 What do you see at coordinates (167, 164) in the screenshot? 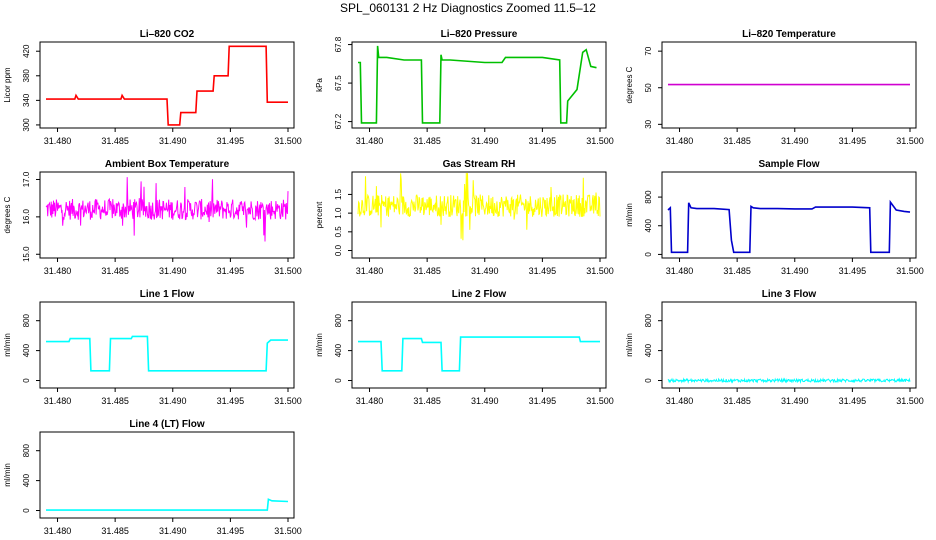
I see `panel-title: Ambient Box Temperature` at bounding box center [167, 164].